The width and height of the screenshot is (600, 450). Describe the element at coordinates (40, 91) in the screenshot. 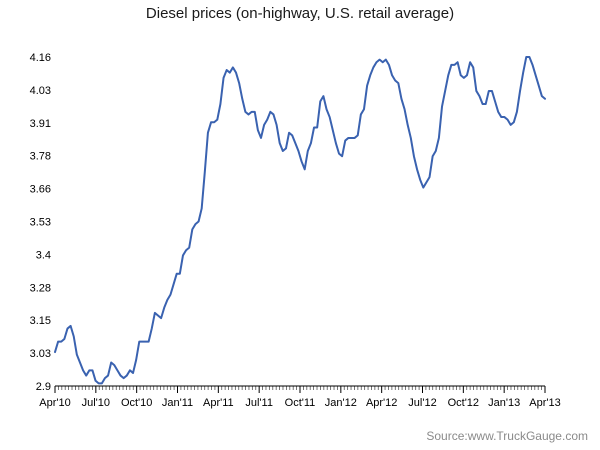

I see `y-tick-label: 4.03` at that location.